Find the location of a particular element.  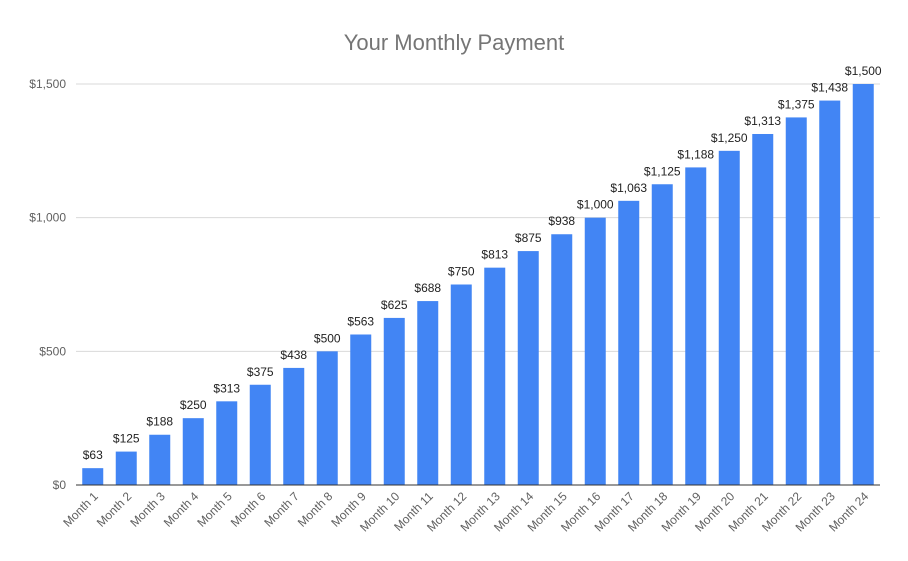

data-label: $688 is located at coordinates (427, 288).